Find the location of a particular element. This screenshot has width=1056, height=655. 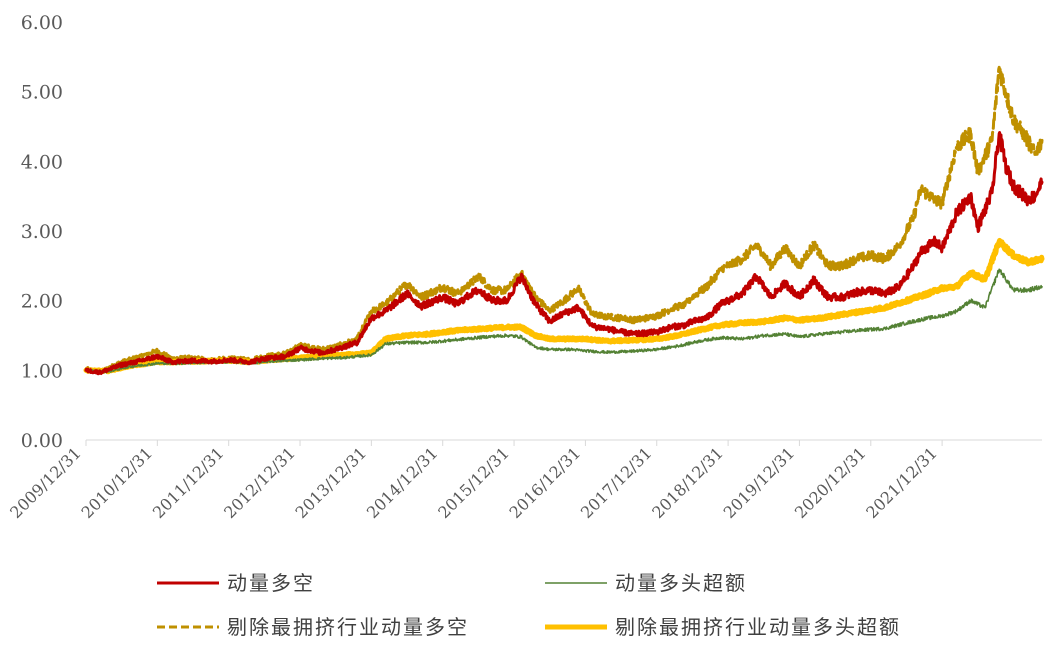

x-tick-label: 2020/12/31 is located at coordinates (830, 482).